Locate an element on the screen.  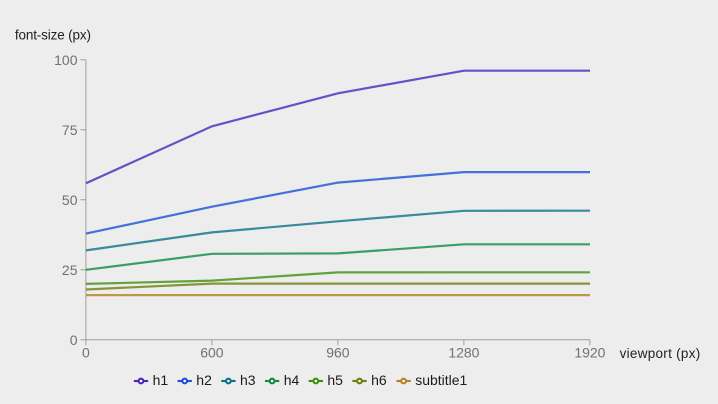
svg-text: font-size (px) is located at coordinates (53, 34).